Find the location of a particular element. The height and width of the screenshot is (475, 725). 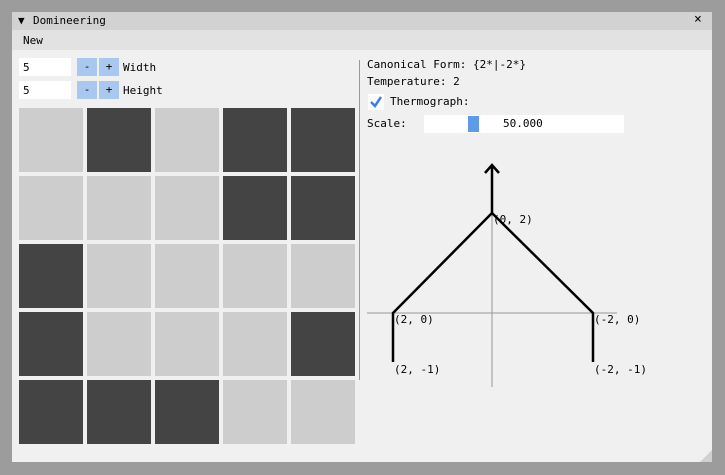

thermograph-line is located at coordinates (493, 262).